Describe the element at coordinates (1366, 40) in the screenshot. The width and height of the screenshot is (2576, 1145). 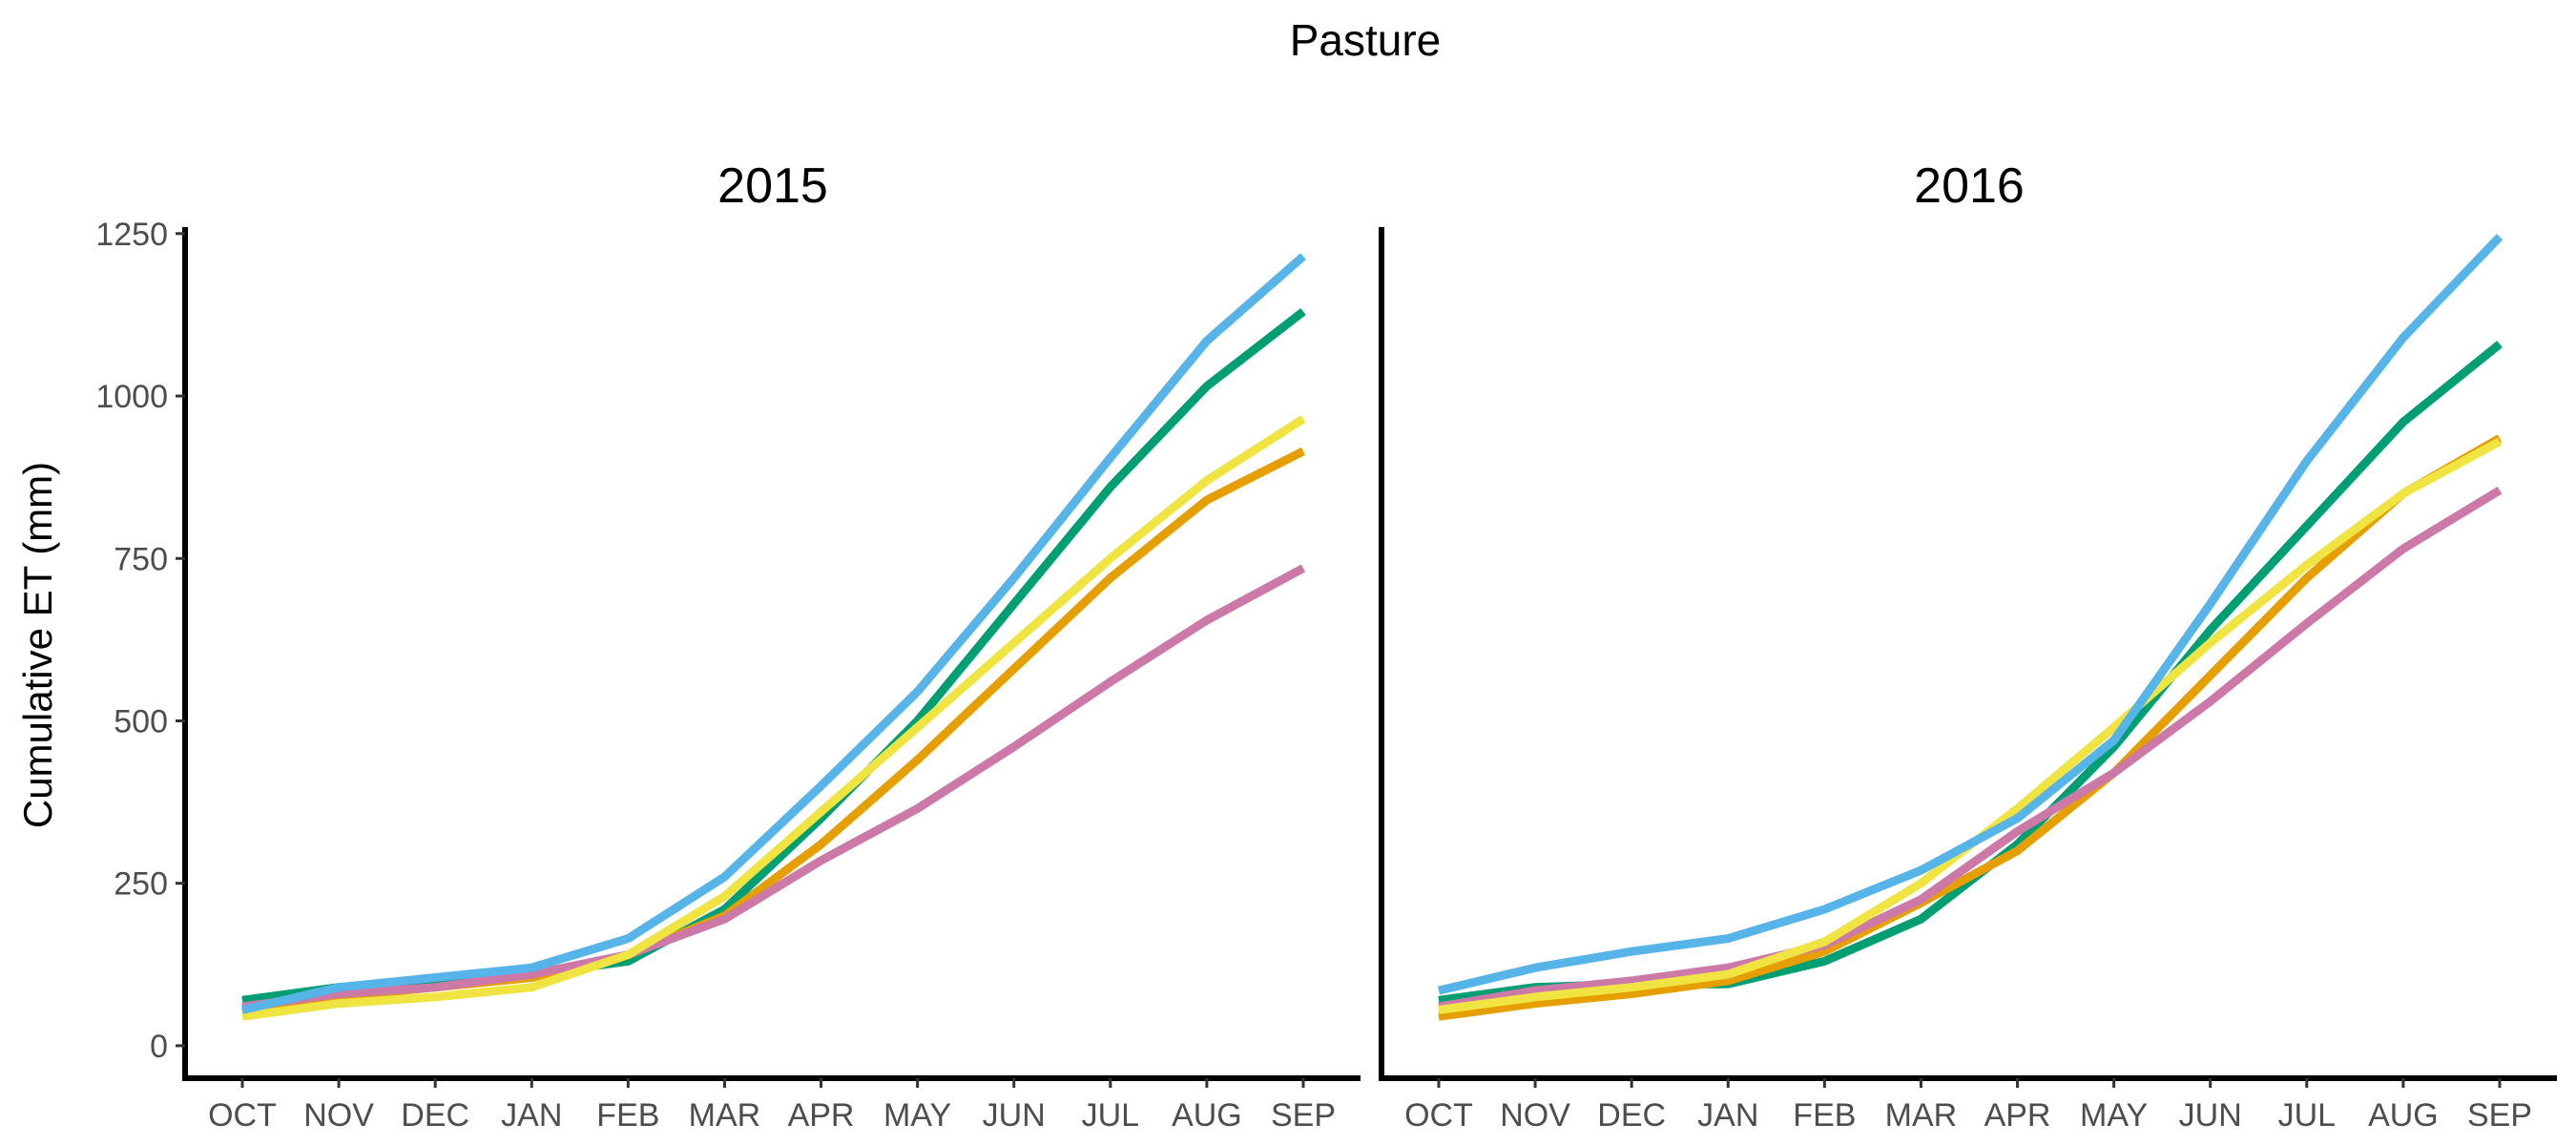
I see `chart-title: Pasture` at that location.